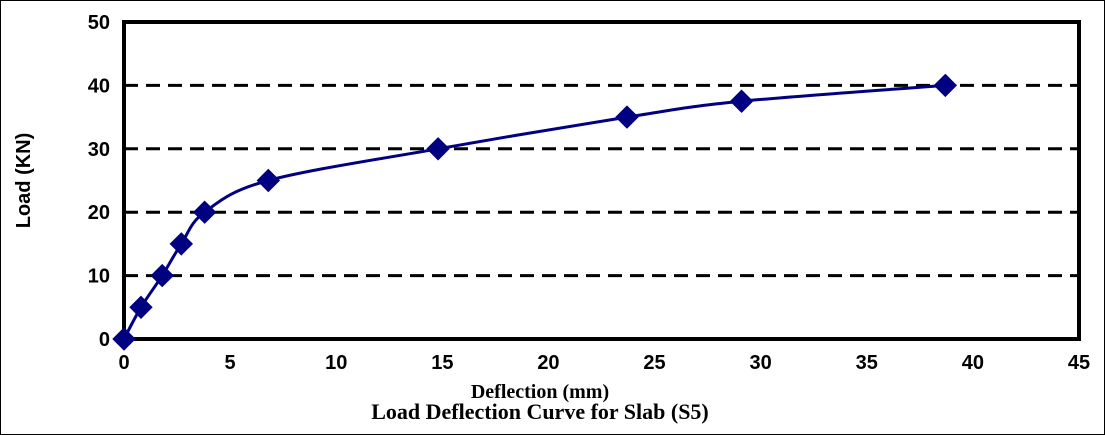 This screenshot has height=435, width=1105. Describe the element at coordinates (867, 363) in the screenshot. I see `x-tick-label: 35` at that location.